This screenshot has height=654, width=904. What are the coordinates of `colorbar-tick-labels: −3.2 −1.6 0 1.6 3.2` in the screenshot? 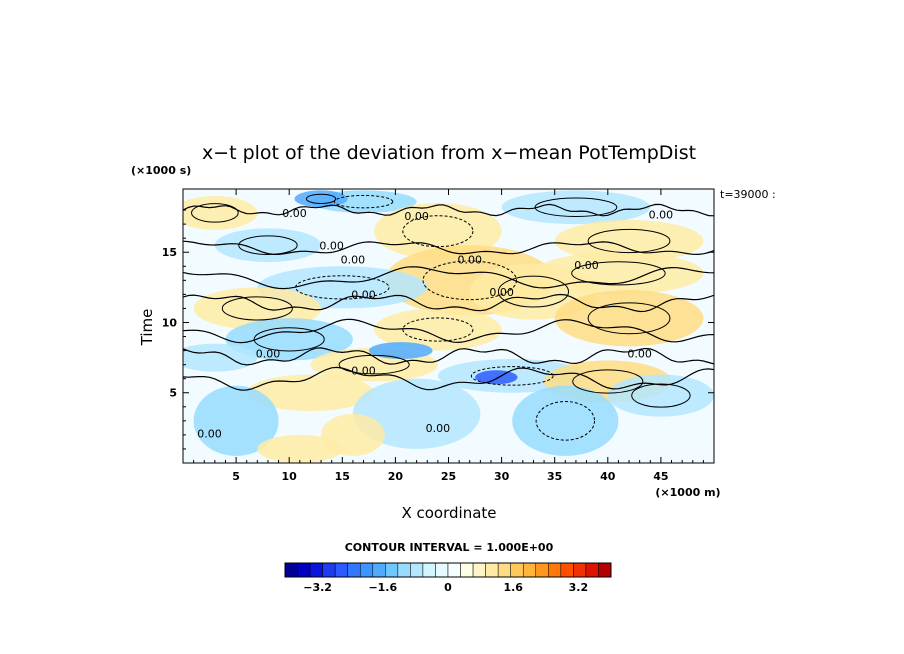 It's located at (445, 587).